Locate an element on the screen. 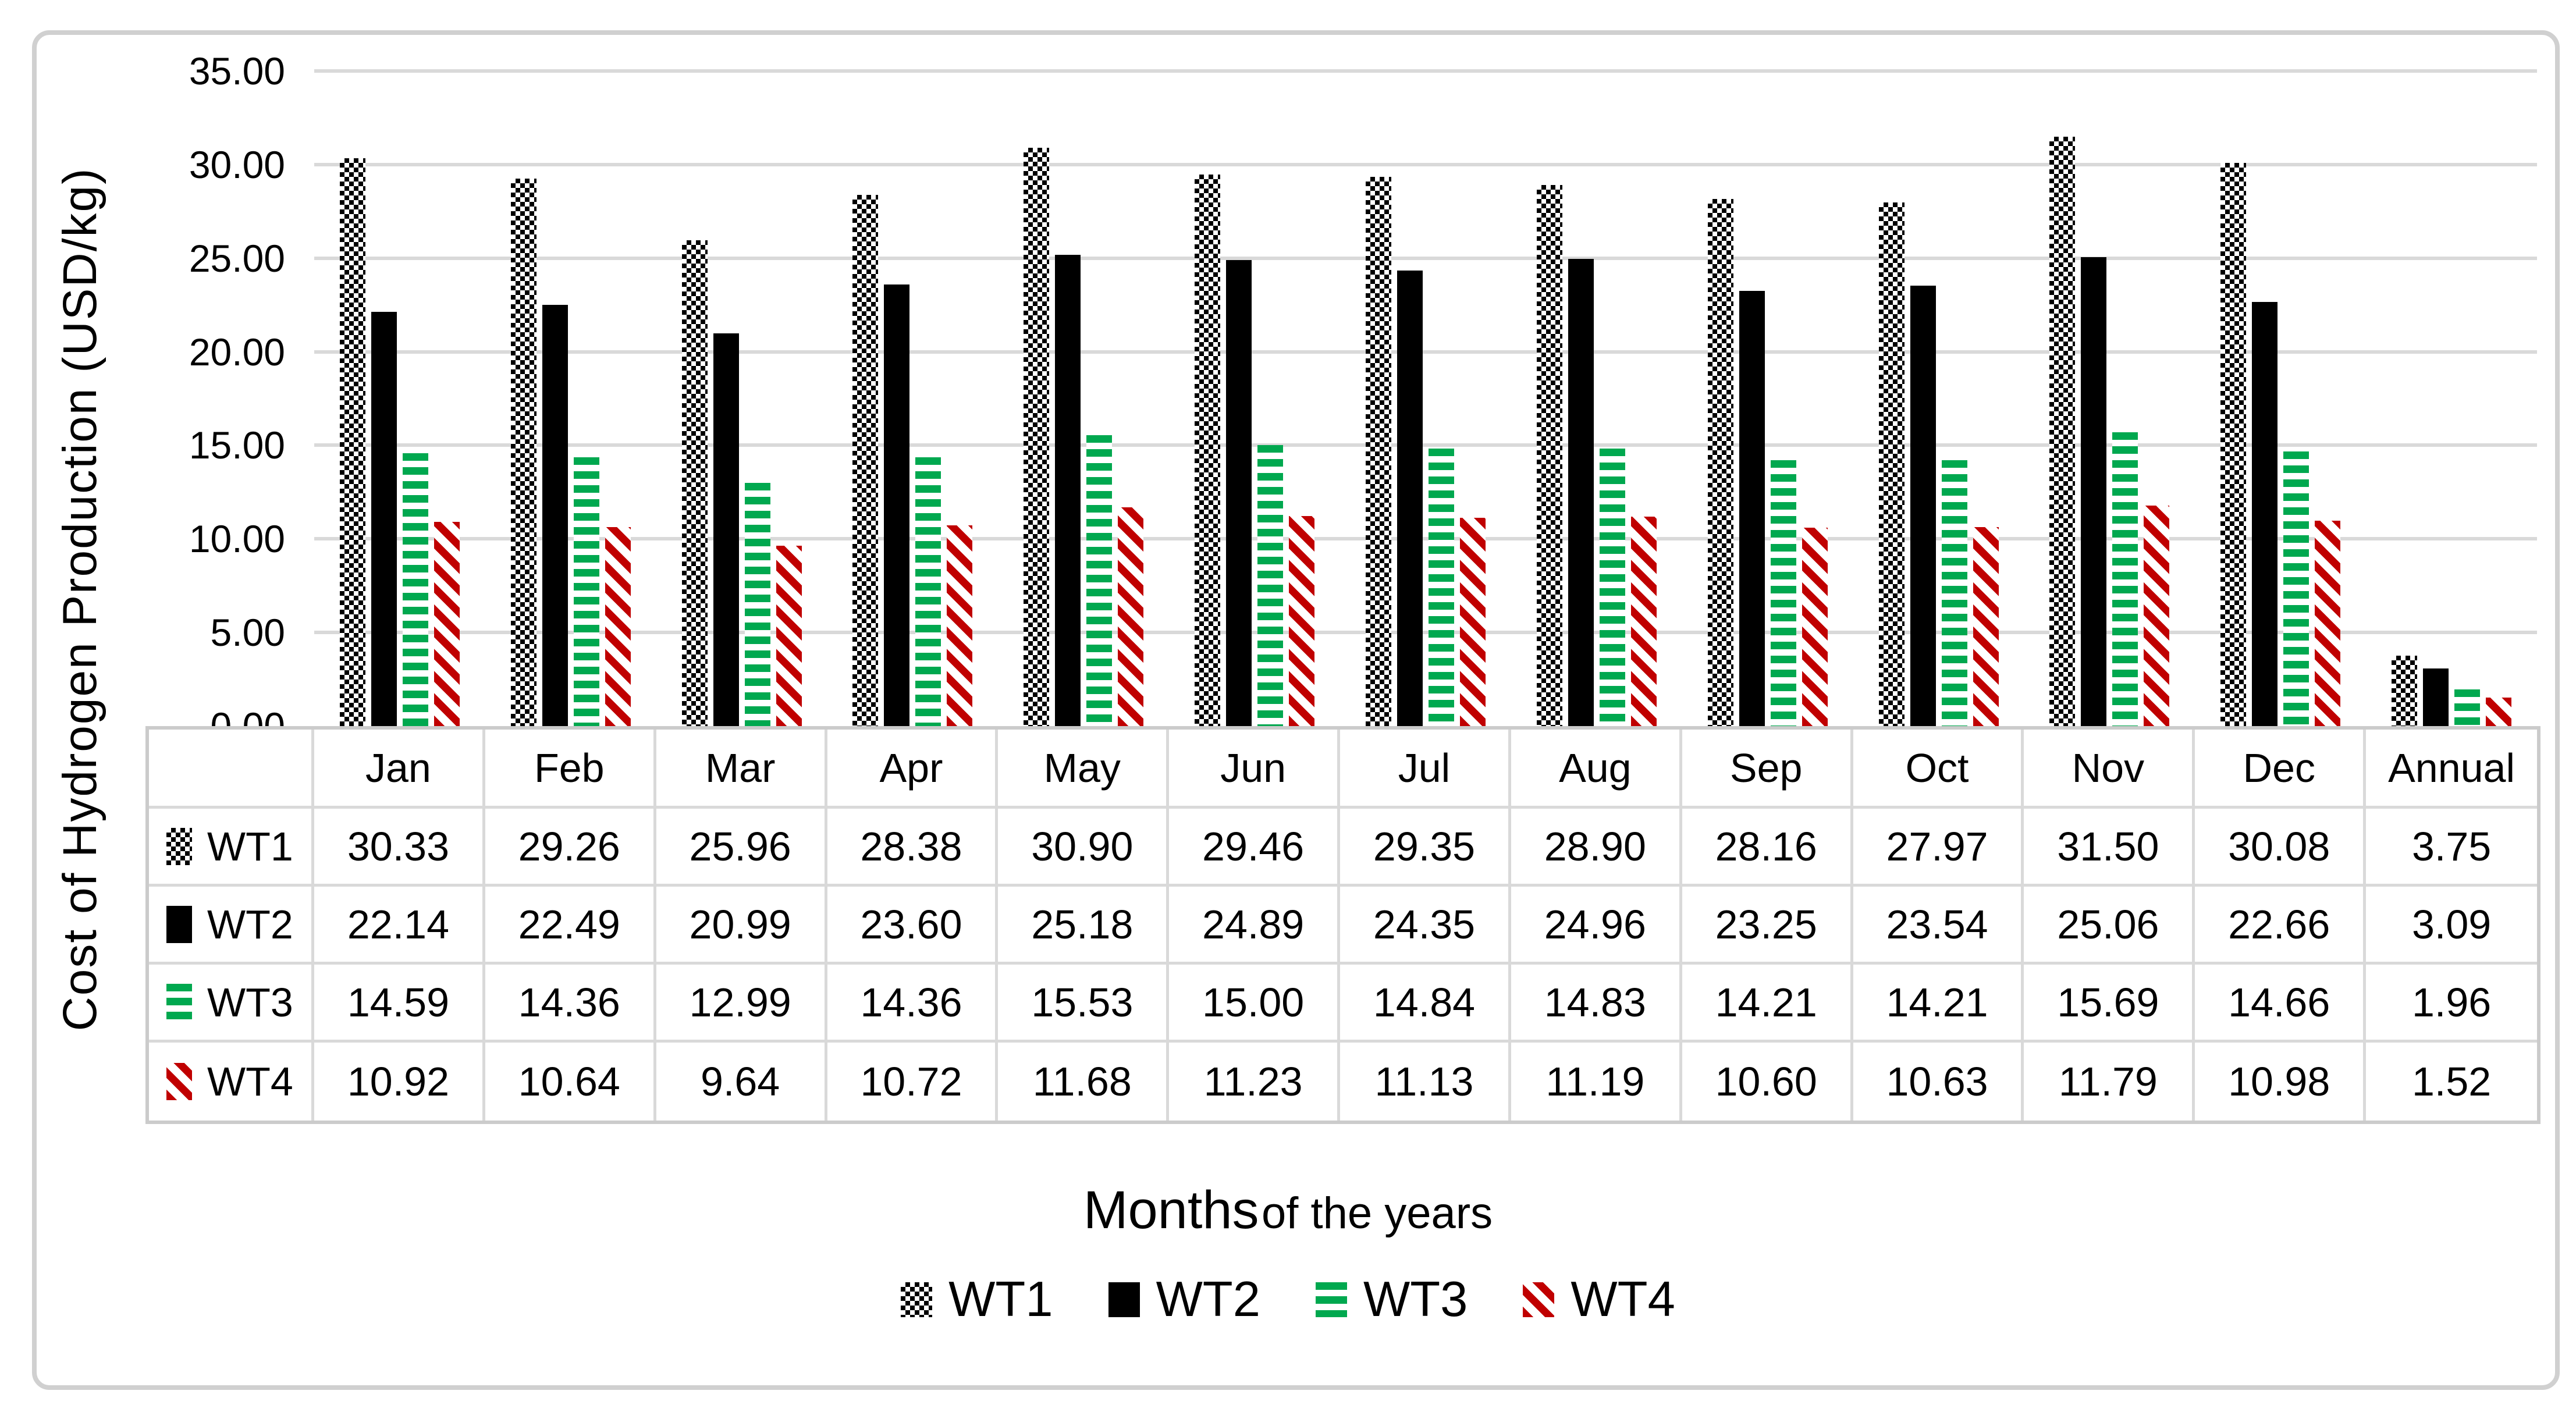 The width and height of the screenshot is (2576, 1412). bar-wt3-jan is located at coordinates (415, 589).